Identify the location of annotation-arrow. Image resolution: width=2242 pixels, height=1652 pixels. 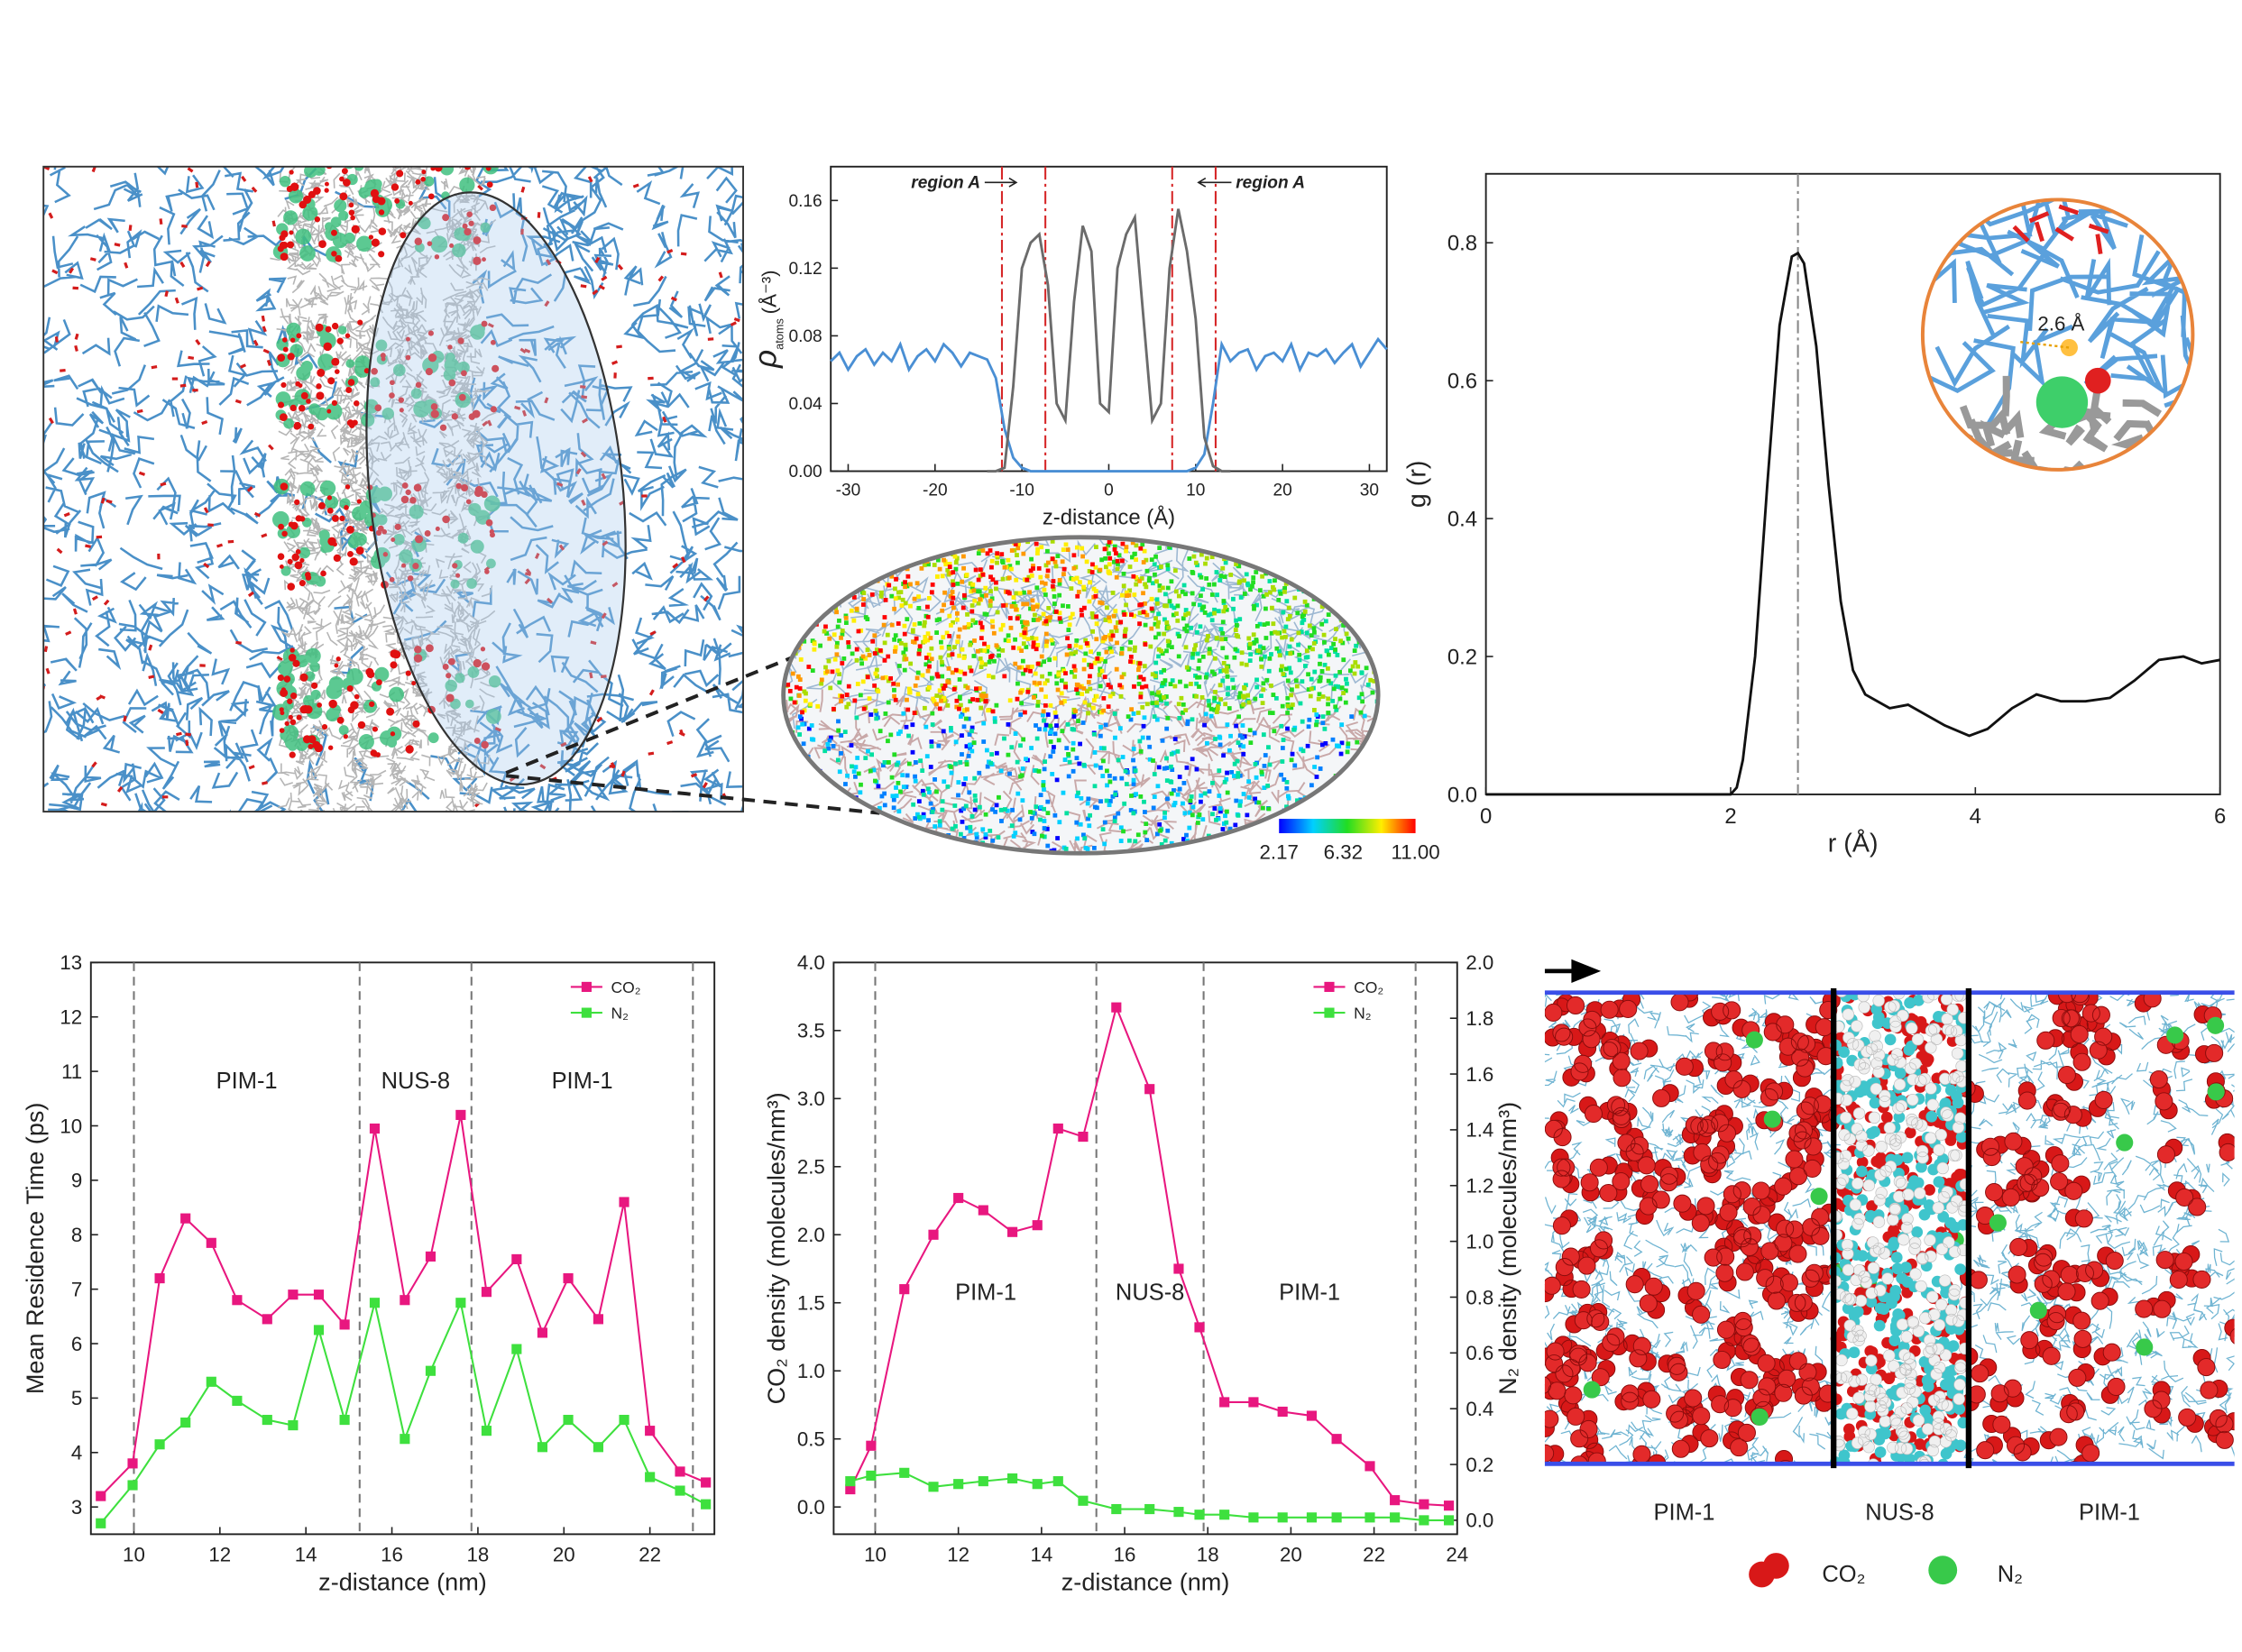
(1214, 182).